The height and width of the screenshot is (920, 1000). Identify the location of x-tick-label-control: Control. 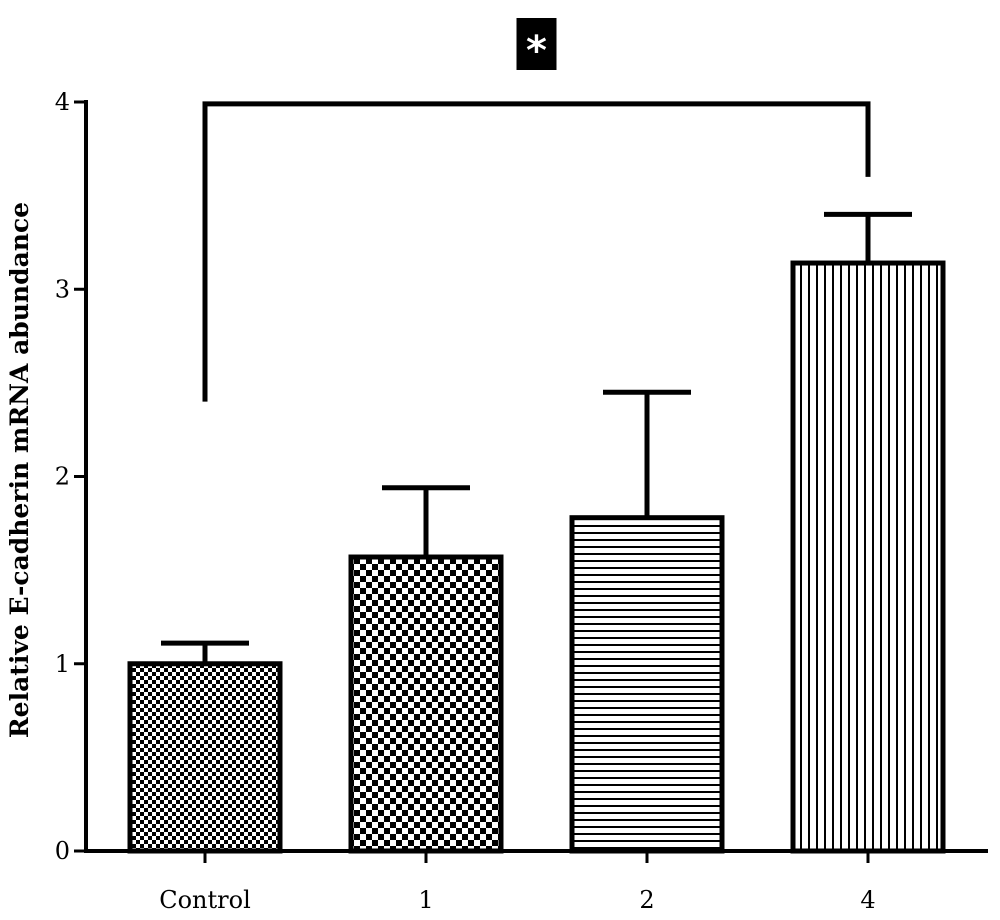
(205, 900).